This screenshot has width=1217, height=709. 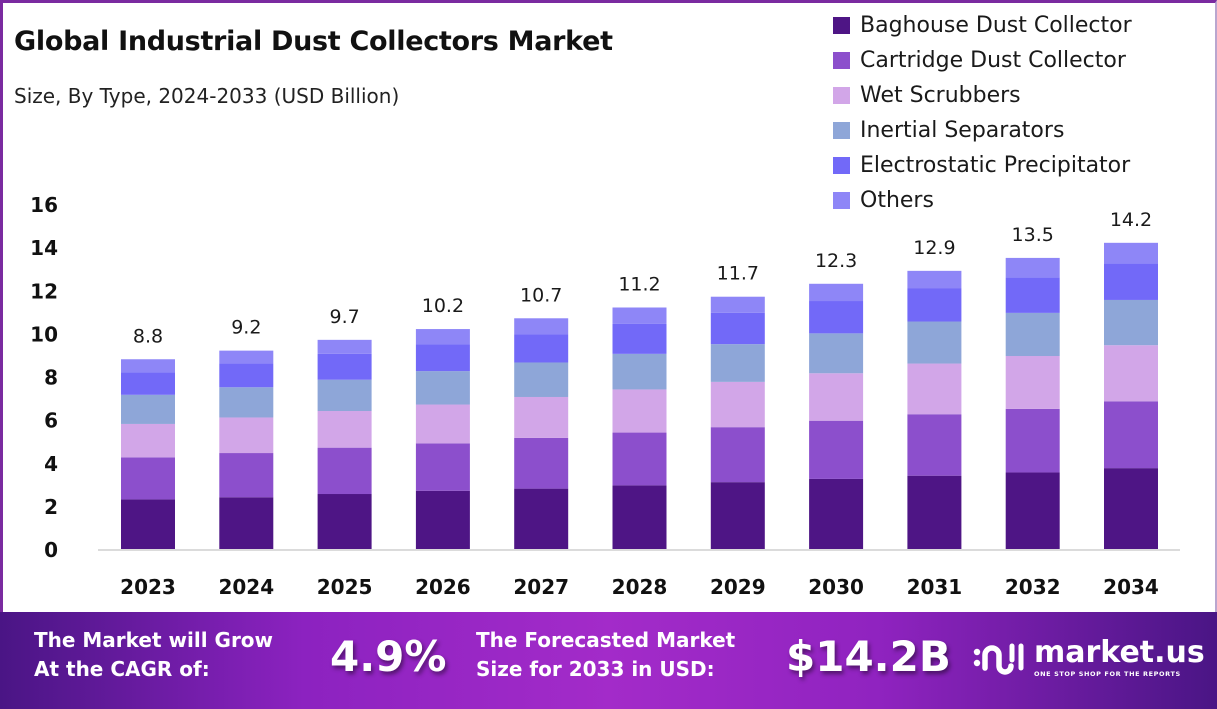 What do you see at coordinates (246, 328) in the screenshot?
I see `bar-total-label: 9.2` at bounding box center [246, 328].